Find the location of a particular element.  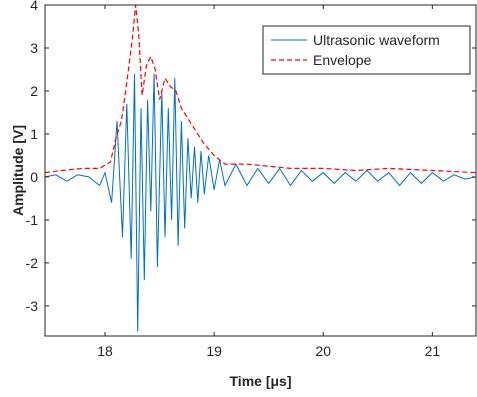

legend-label: Ultrasonic waveform is located at coordinates (376, 40).